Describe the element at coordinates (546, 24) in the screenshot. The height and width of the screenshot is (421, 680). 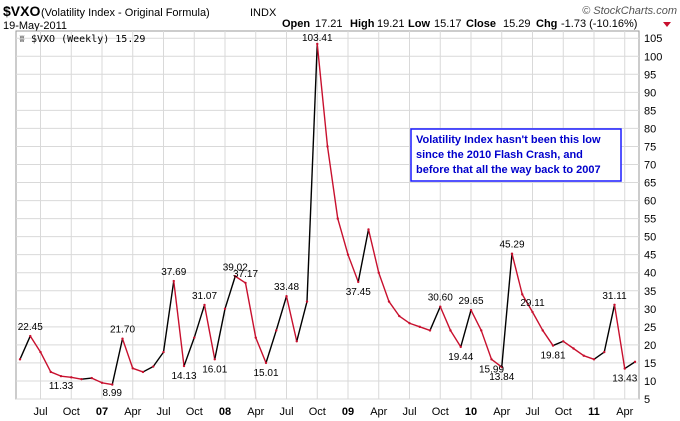
I see `quote-chg-label: Chg` at that location.